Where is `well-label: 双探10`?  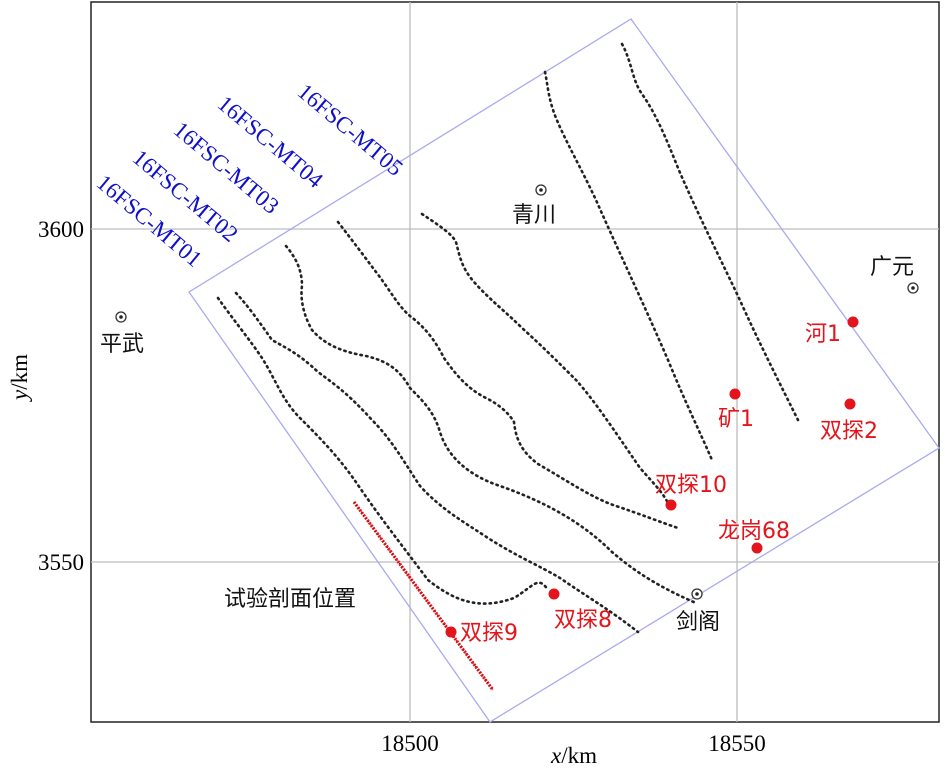
well-label: 双探10 is located at coordinates (691, 485).